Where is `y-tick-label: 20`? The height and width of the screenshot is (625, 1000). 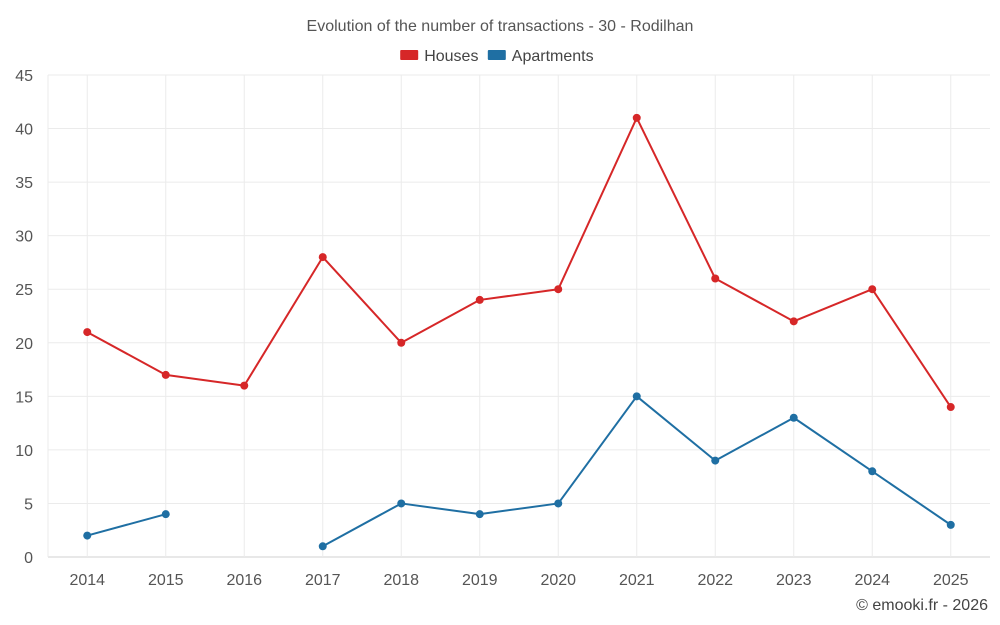
y-tick-label: 20 is located at coordinates (24, 344).